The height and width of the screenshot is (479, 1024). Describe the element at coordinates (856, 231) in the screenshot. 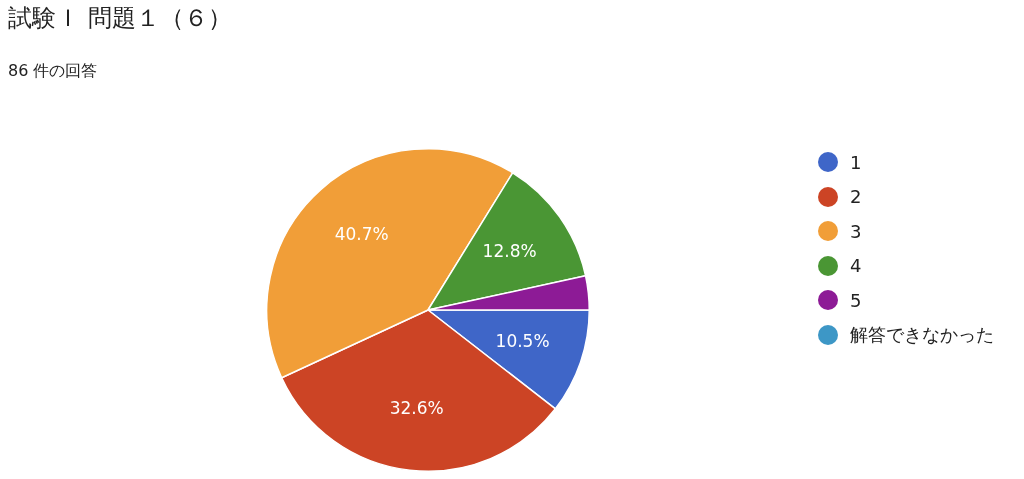

I see `legend-label: 3` at that location.